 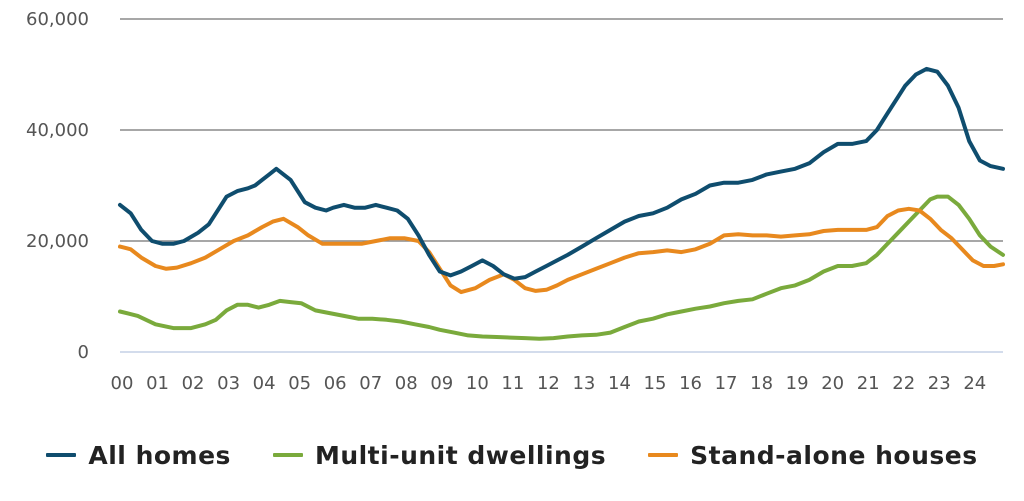 I want to click on x-tick-label: 24, so click(x=974, y=383).